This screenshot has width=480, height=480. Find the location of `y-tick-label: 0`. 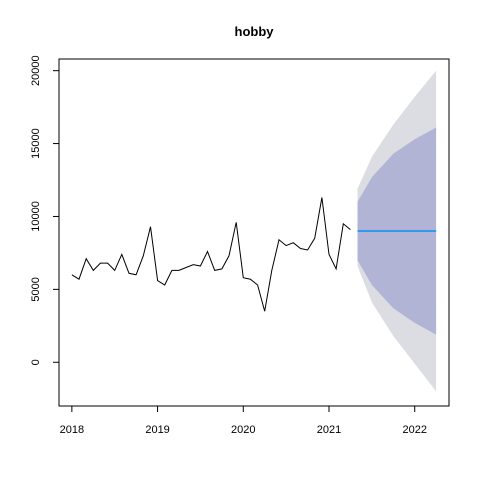

y-tick-label: 0 is located at coordinates (36, 362).